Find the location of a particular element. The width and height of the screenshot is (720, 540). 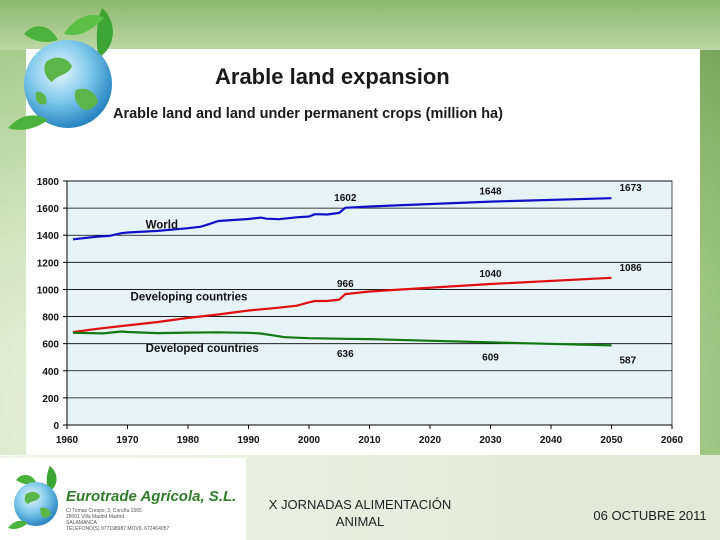

data-label: 587 is located at coordinates (628, 360).